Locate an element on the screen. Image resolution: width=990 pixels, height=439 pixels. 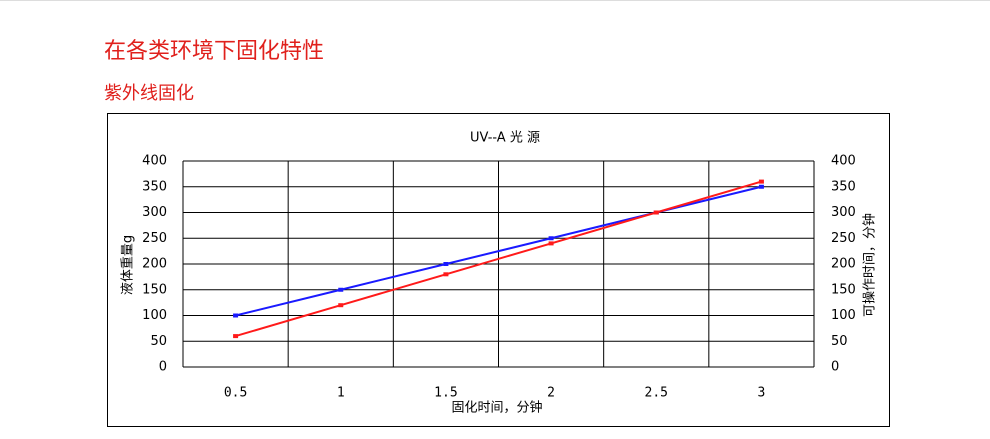
y2-tick-label: 400 is located at coordinates (843, 161).